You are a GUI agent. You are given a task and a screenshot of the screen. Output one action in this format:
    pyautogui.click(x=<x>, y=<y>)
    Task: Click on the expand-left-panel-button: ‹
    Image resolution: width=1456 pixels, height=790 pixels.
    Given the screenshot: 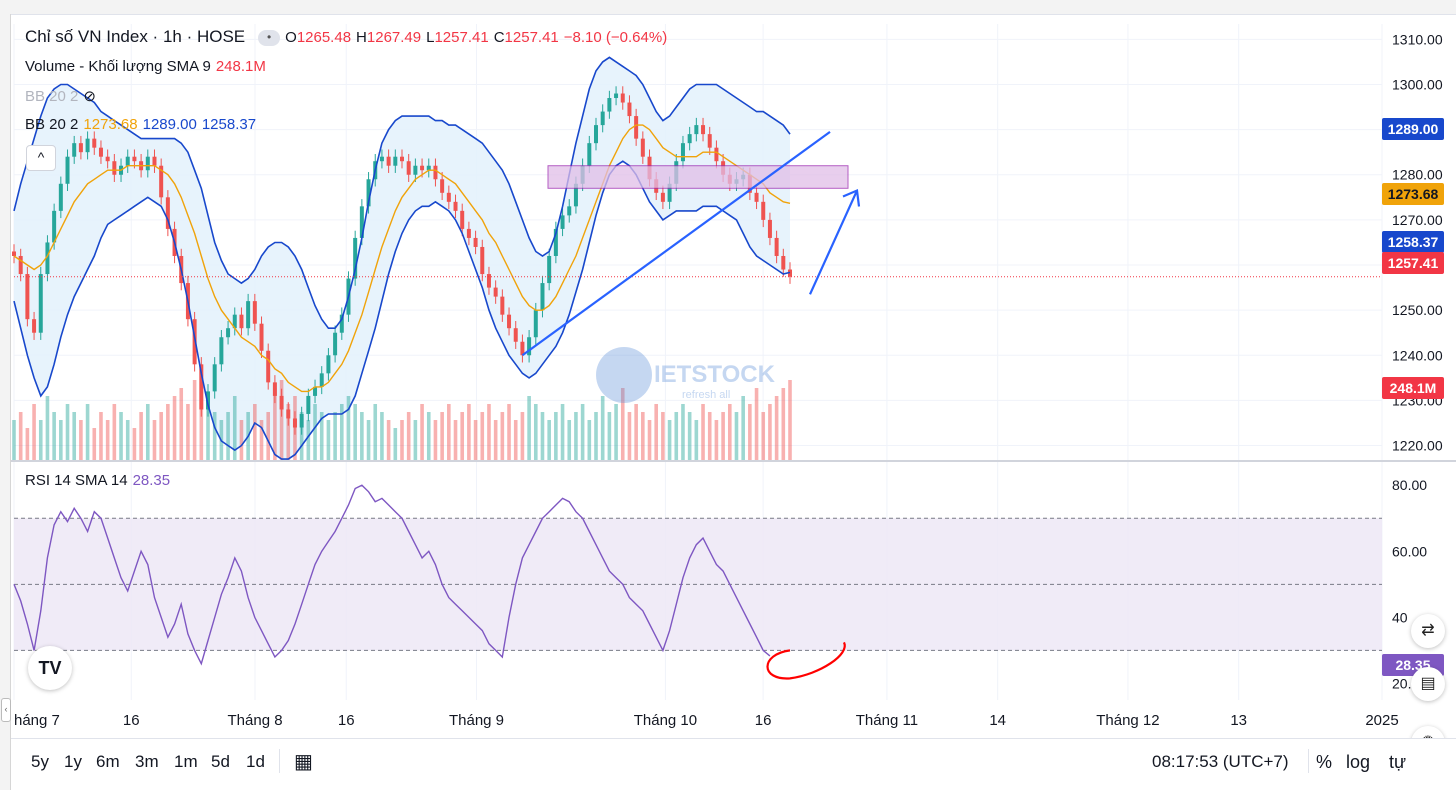 What is the action you would take?
    pyautogui.click(x=6, y=710)
    